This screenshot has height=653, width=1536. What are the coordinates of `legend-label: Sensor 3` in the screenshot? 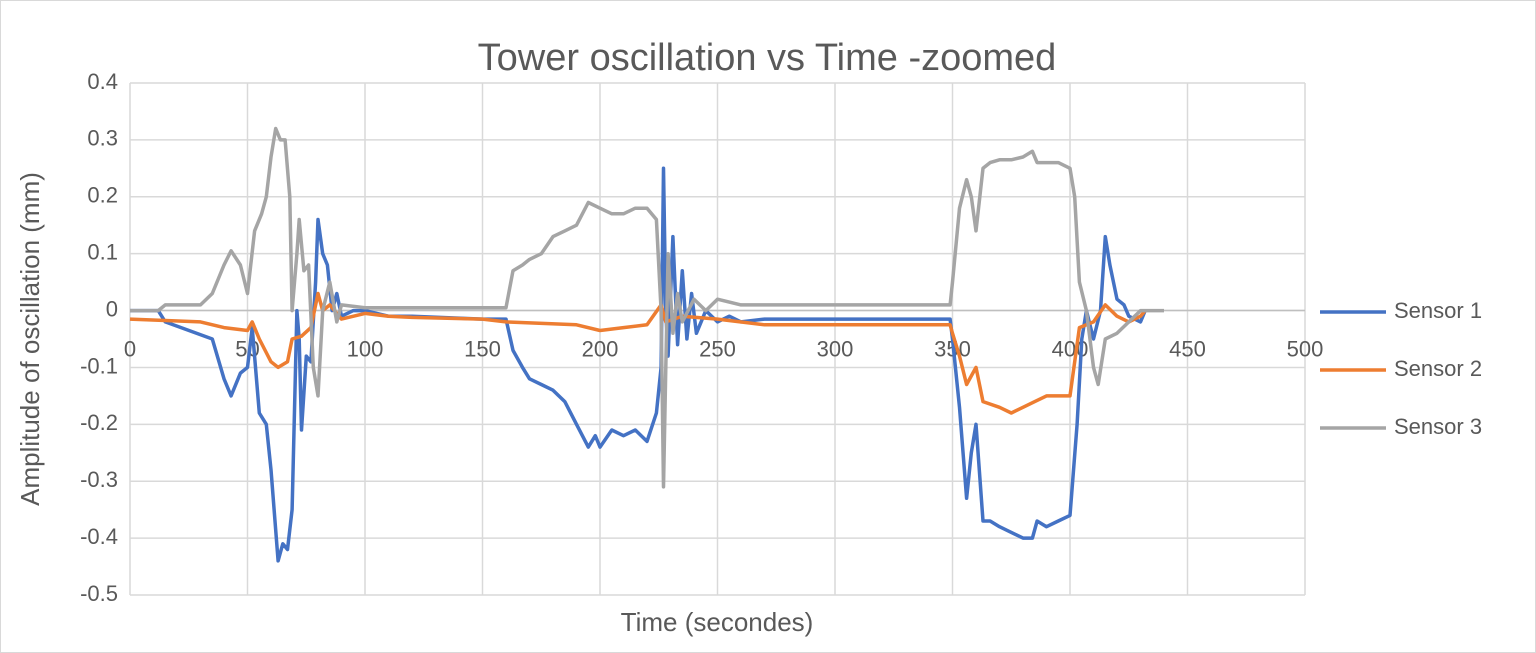 It's located at (1438, 426).